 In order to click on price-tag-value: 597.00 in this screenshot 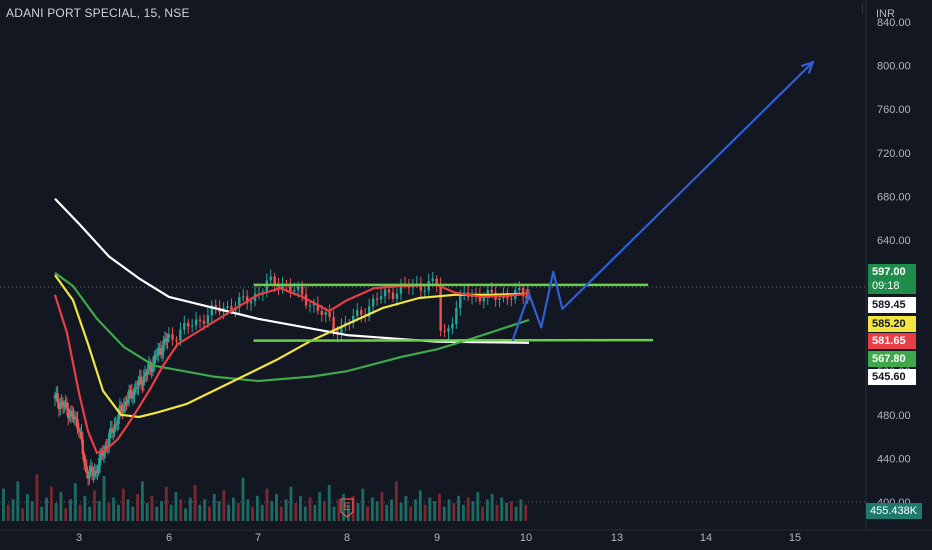, I will do `click(889, 272)`.